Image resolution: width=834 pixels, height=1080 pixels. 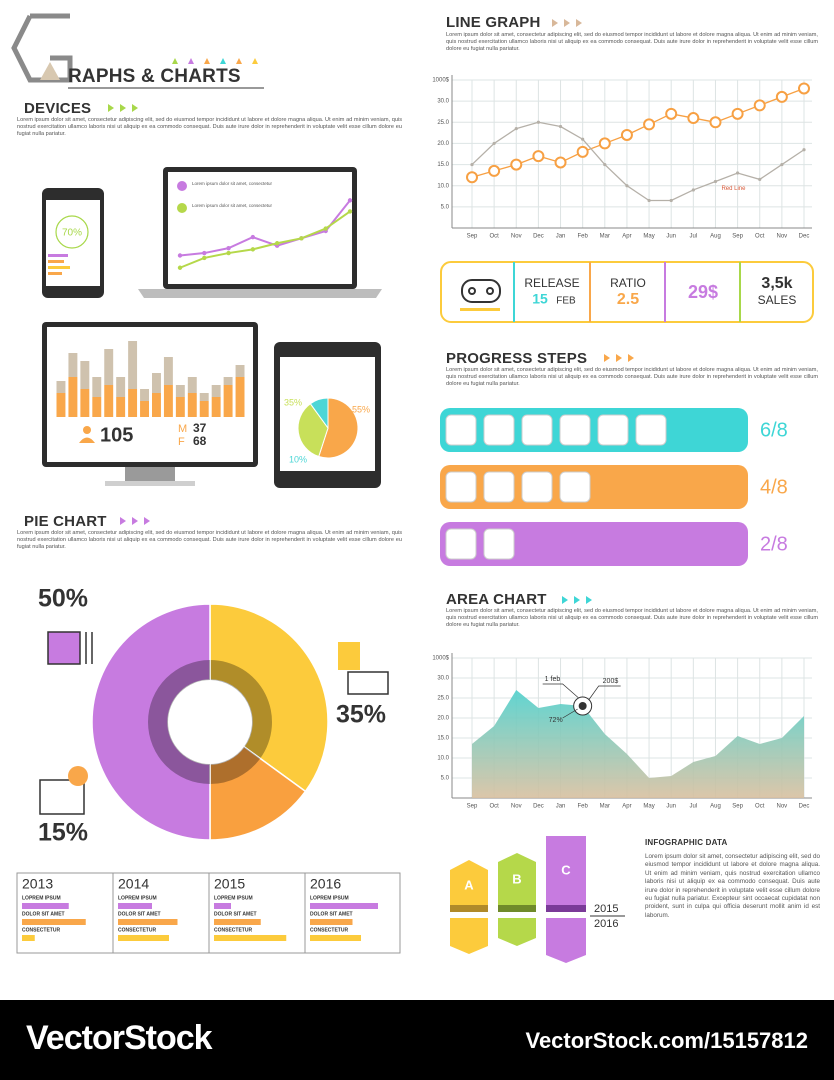 What do you see at coordinates (570, 713) in the screenshot?
I see `callout` at bounding box center [570, 713].